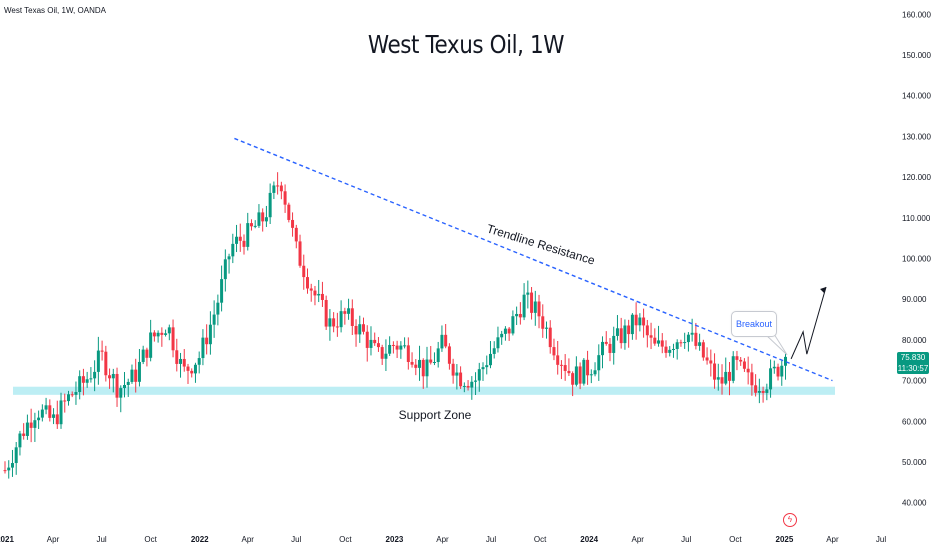  What do you see at coordinates (540, 539) in the screenshot?
I see `x-tick-label: Oct` at bounding box center [540, 539].